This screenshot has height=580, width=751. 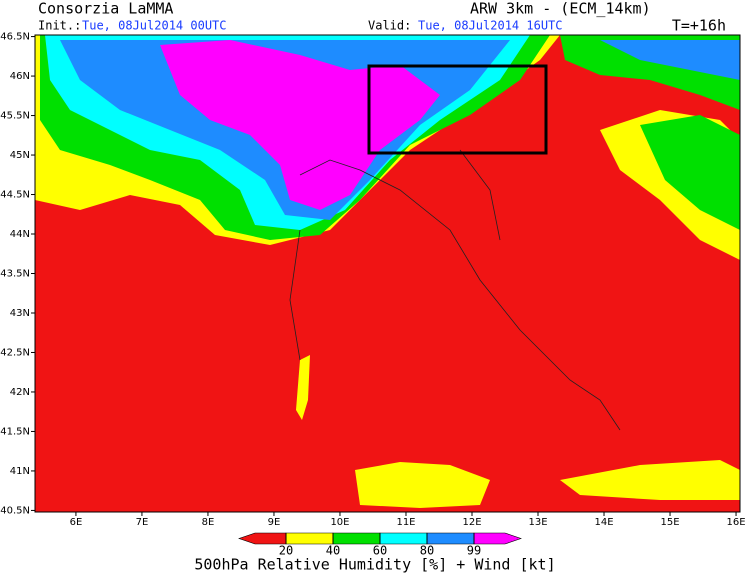 I want to click on x-tick-label: 8E, so click(x=208, y=522).